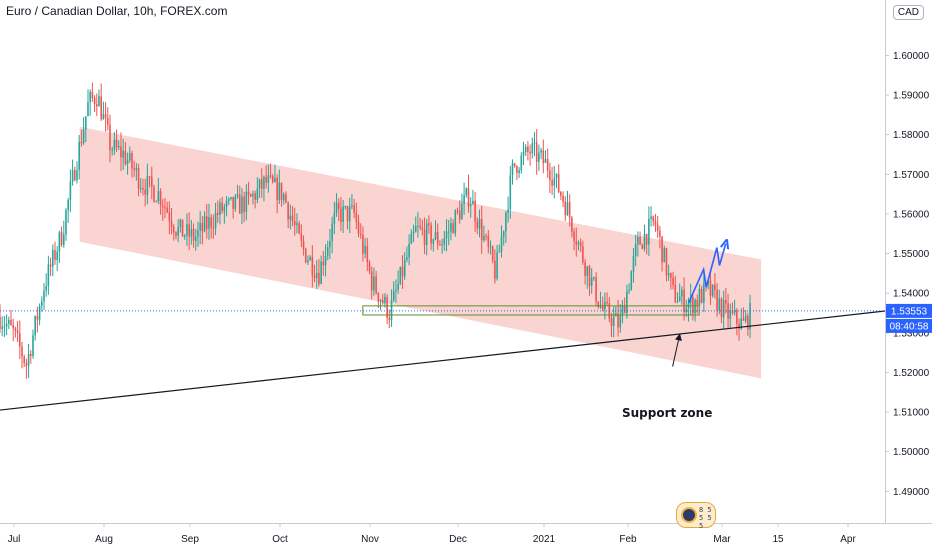 The image size is (932, 550). Describe the element at coordinates (909, 310) in the screenshot. I see `last-price-label-bg` at that location.